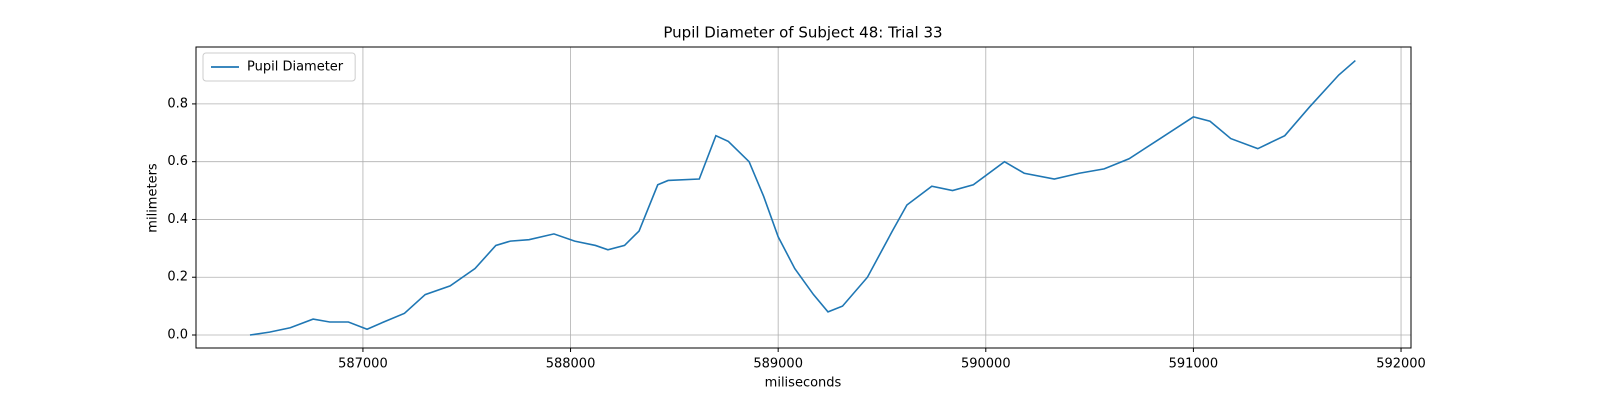  I want to click on x-axis-label: miliseconds, so click(803, 383).